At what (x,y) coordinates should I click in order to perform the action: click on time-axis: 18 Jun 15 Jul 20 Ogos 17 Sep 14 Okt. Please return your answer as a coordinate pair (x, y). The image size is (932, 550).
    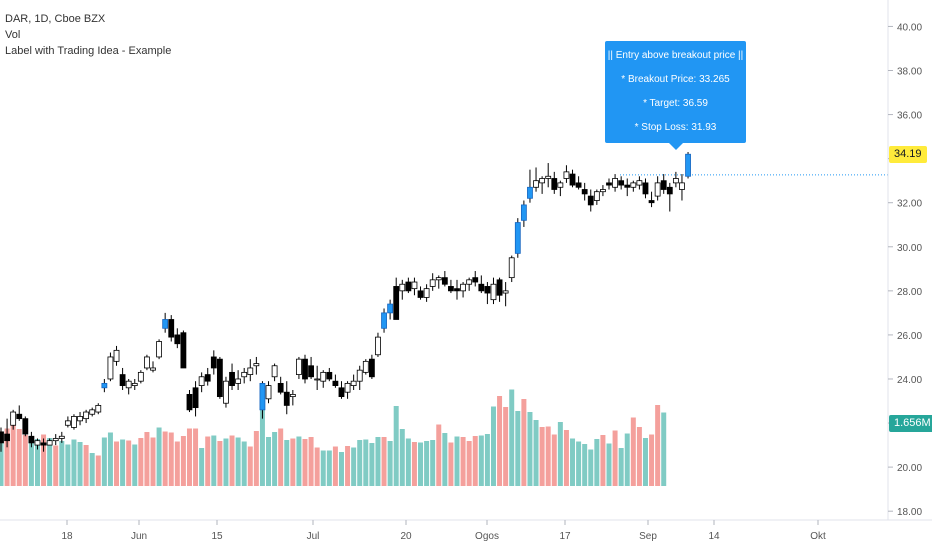
    Looking at the image, I should click on (443, 531).